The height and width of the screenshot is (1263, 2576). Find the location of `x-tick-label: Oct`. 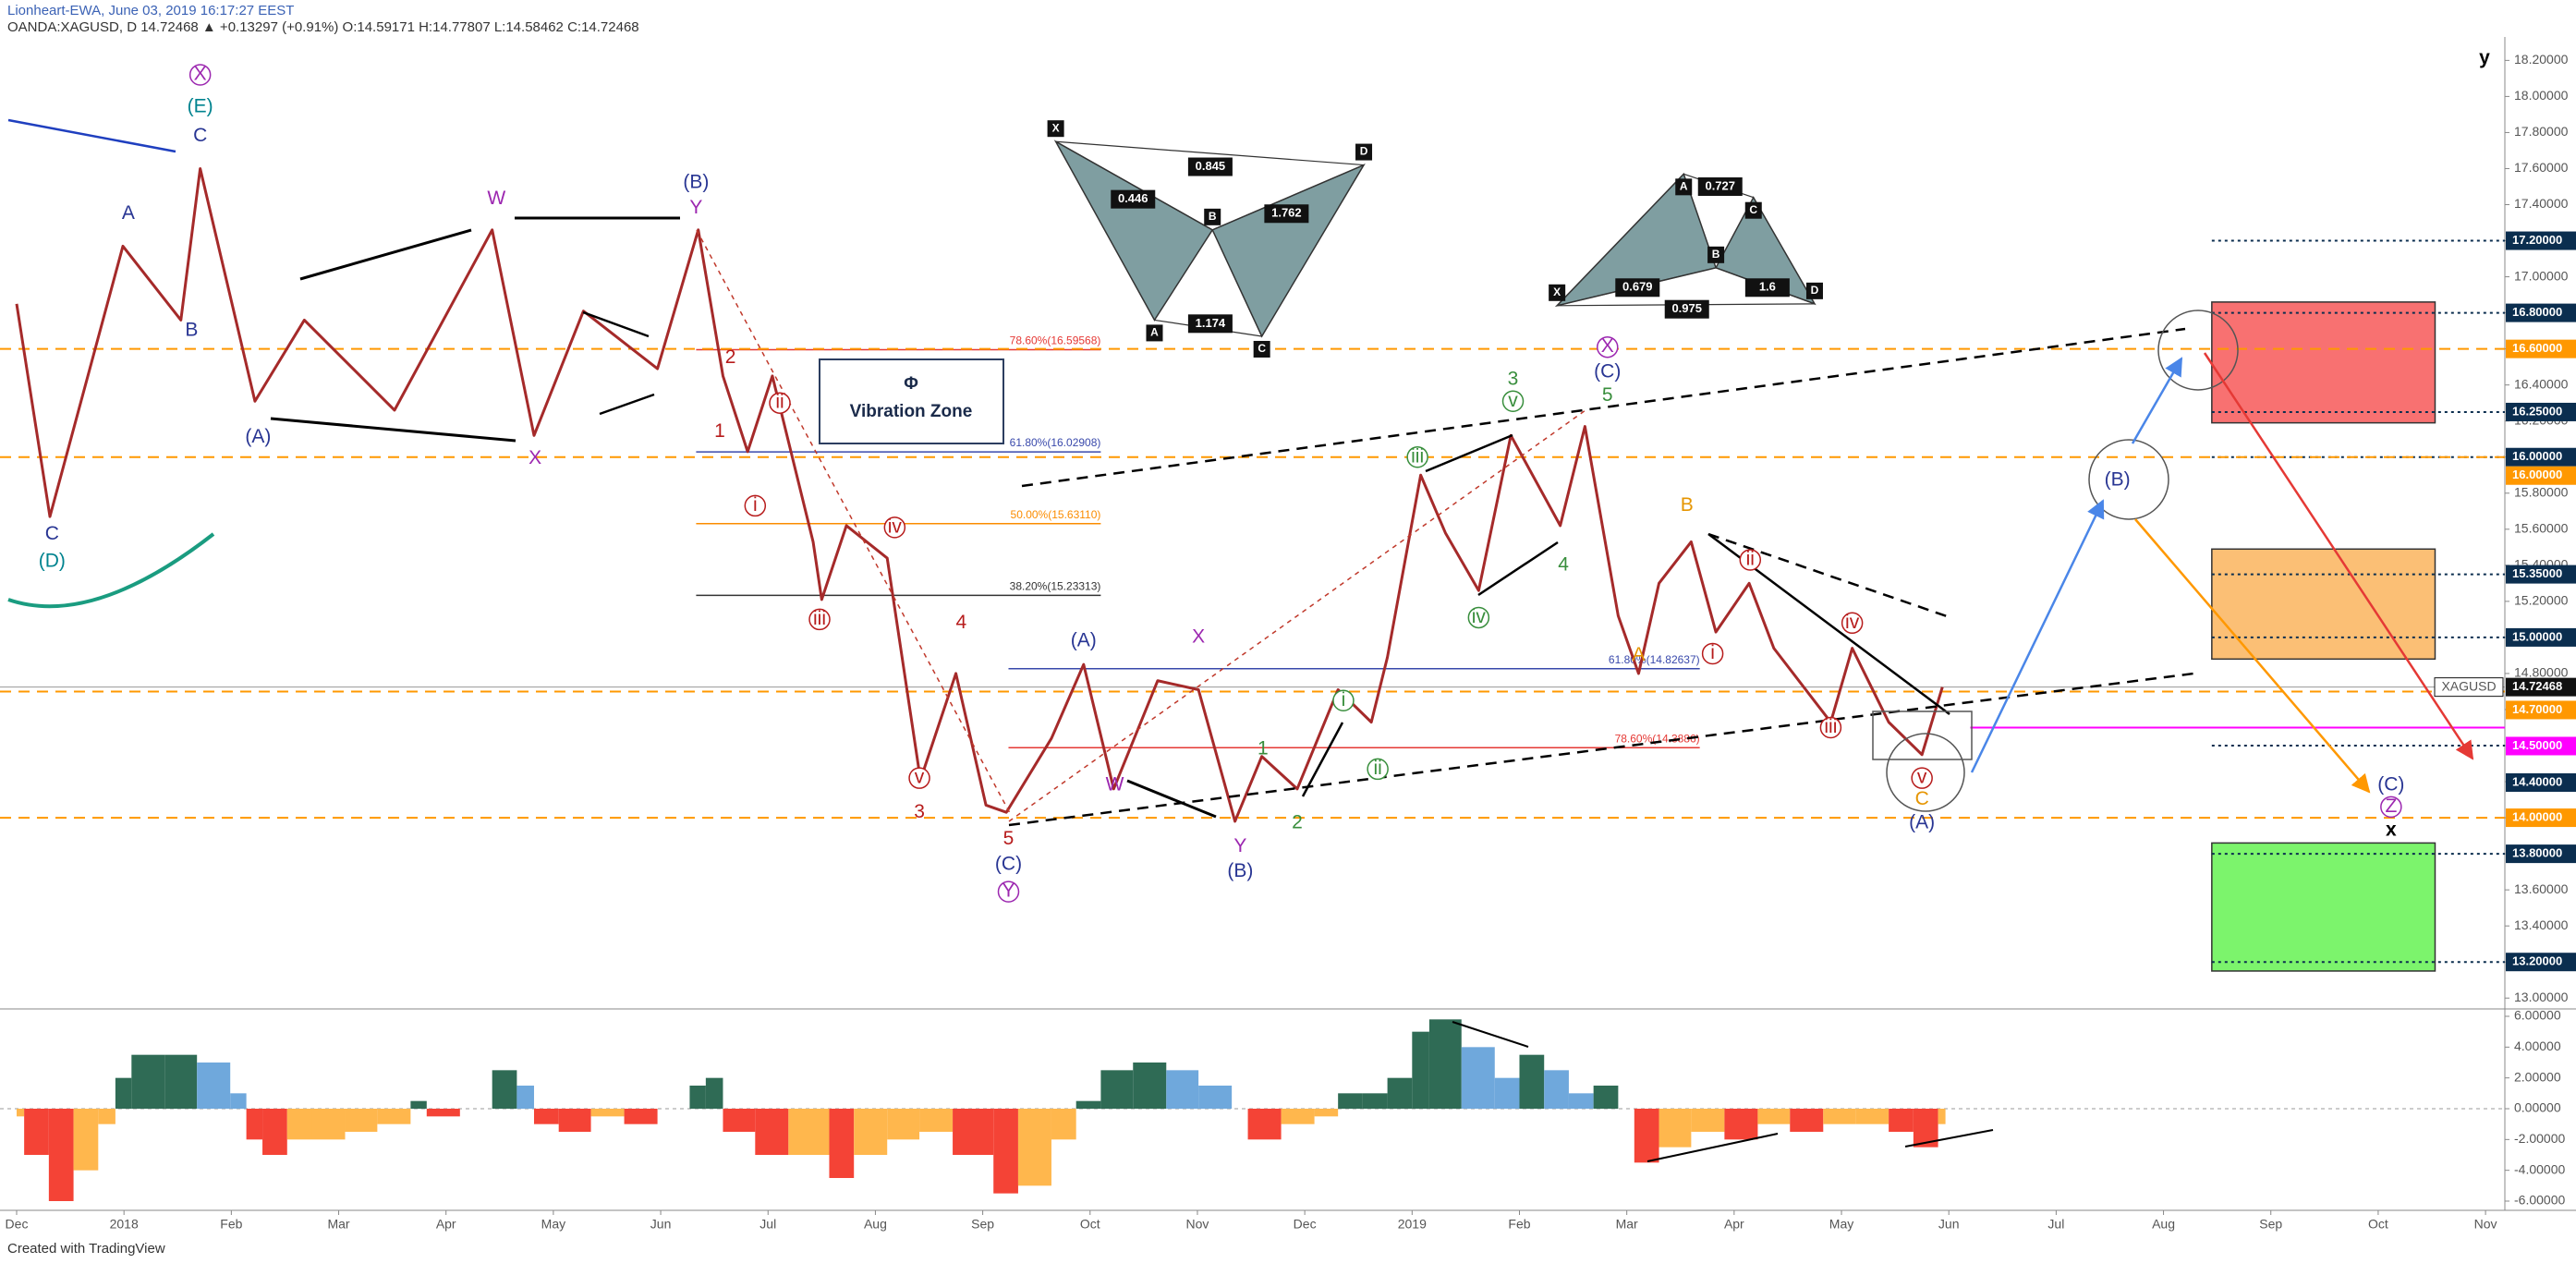

x-tick-label: Oct is located at coordinates (1090, 1224).